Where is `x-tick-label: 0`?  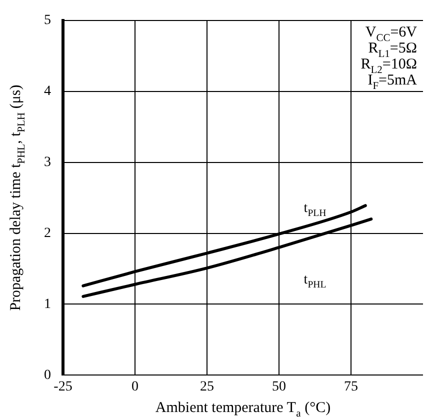 x-tick-label: 0 is located at coordinates (135, 386).